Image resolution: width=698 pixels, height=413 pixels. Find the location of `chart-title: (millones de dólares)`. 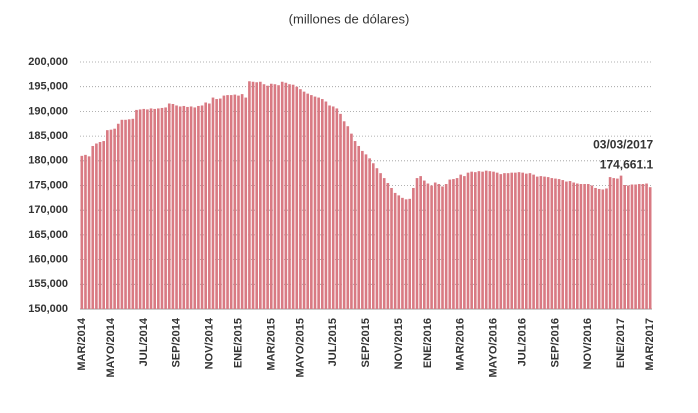

chart-title: (millones de dólares) is located at coordinates (349, 18).